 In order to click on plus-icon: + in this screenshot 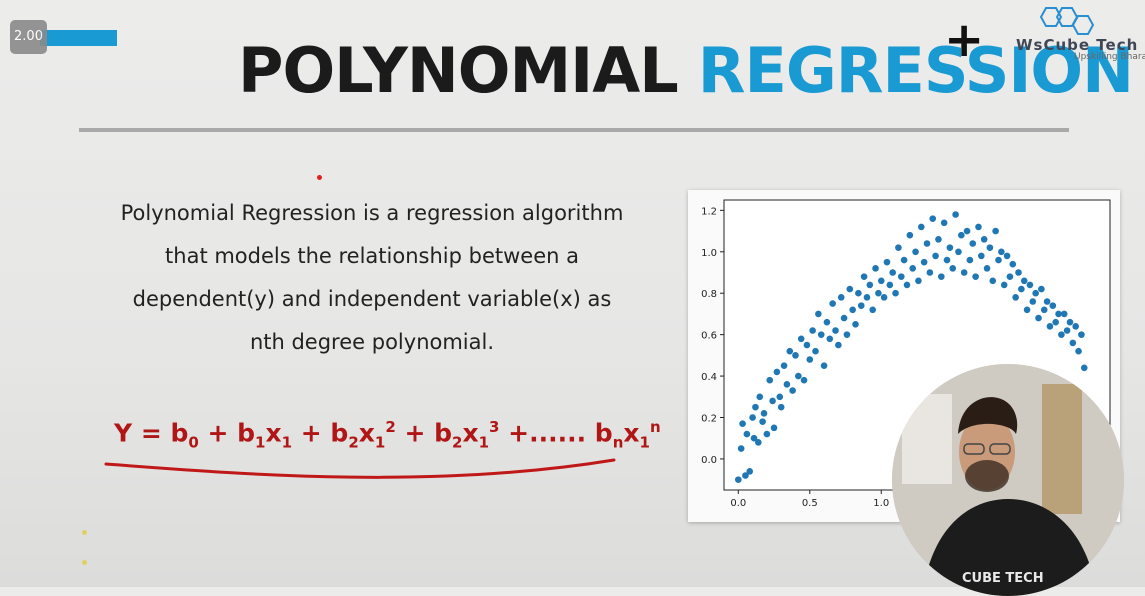, I will do `click(964, 40)`.